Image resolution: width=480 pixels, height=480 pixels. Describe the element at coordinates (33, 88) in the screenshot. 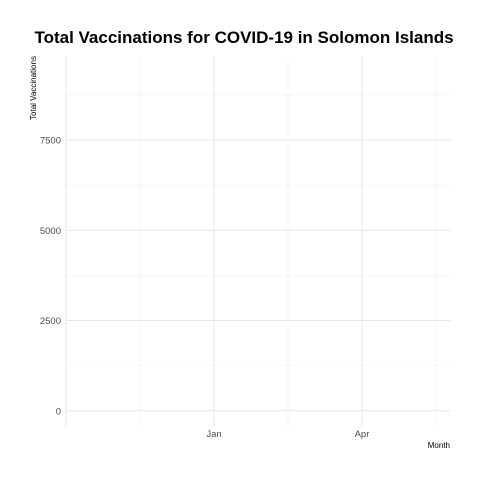

I see `y-axis-title: Total Vaccinations` at that location.